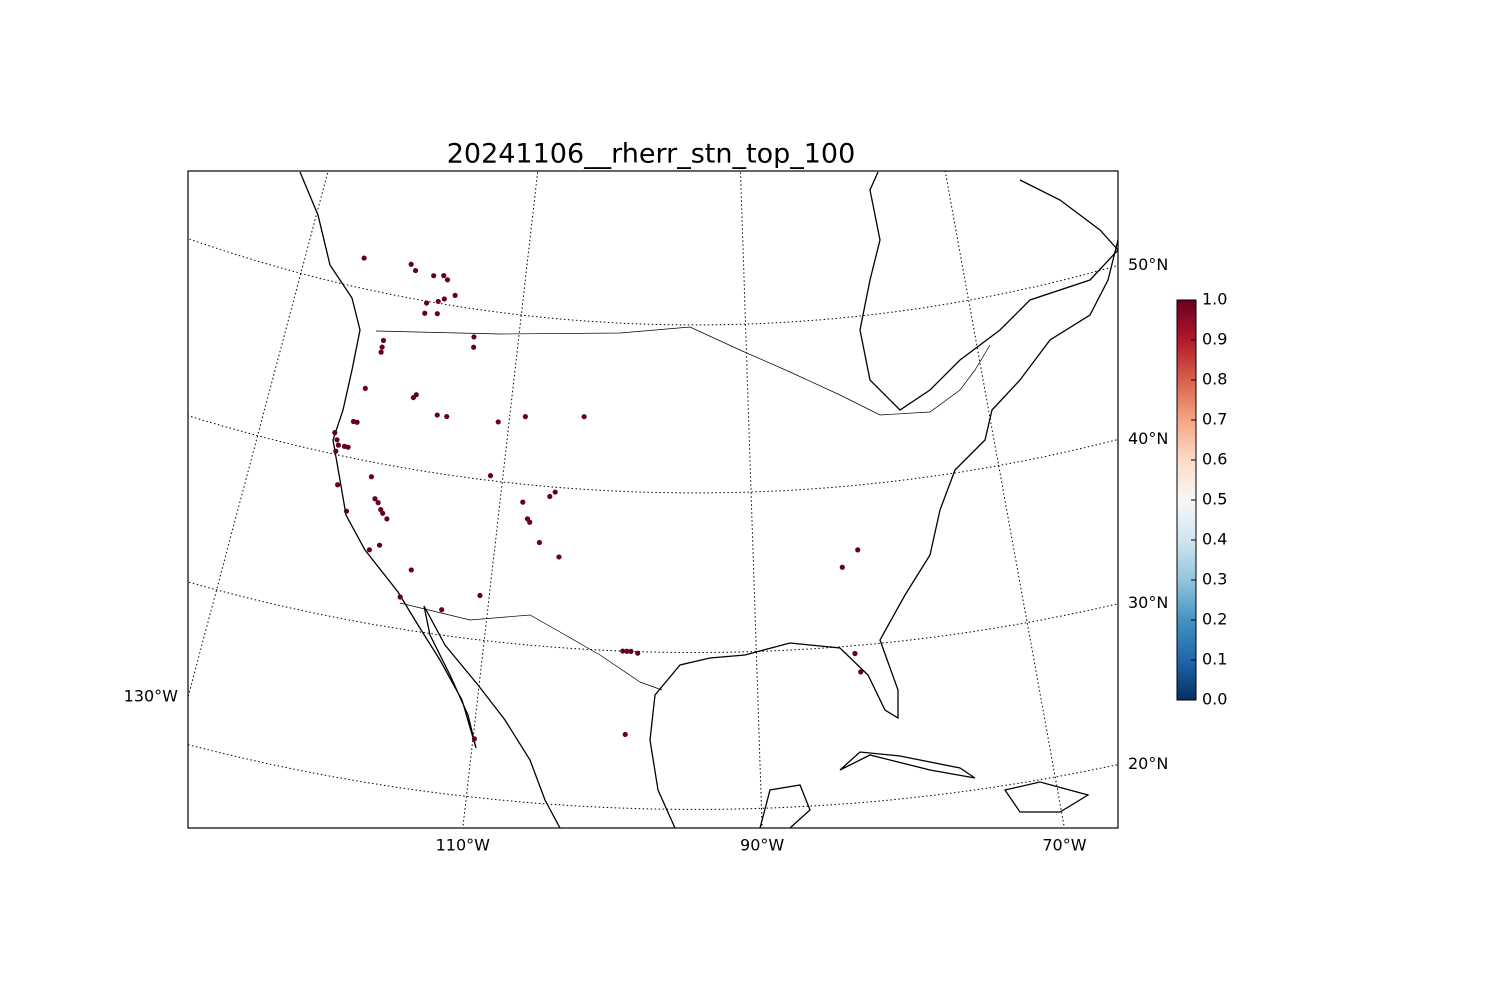 Image resolution: width=1500 pixels, height=1000 pixels. Describe the element at coordinates (1214, 539) in the screenshot. I see `colorbar-tick-label: 0.4` at that location.